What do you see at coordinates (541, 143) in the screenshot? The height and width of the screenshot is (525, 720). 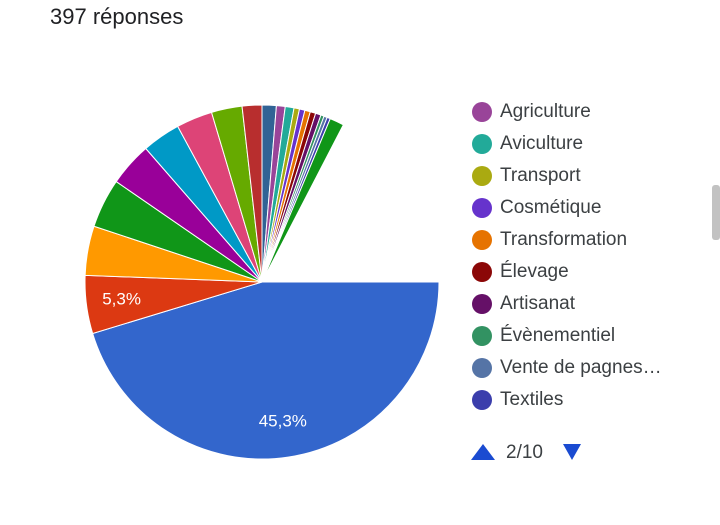 I see `legend-label: Aviculture` at bounding box center [541, 143].